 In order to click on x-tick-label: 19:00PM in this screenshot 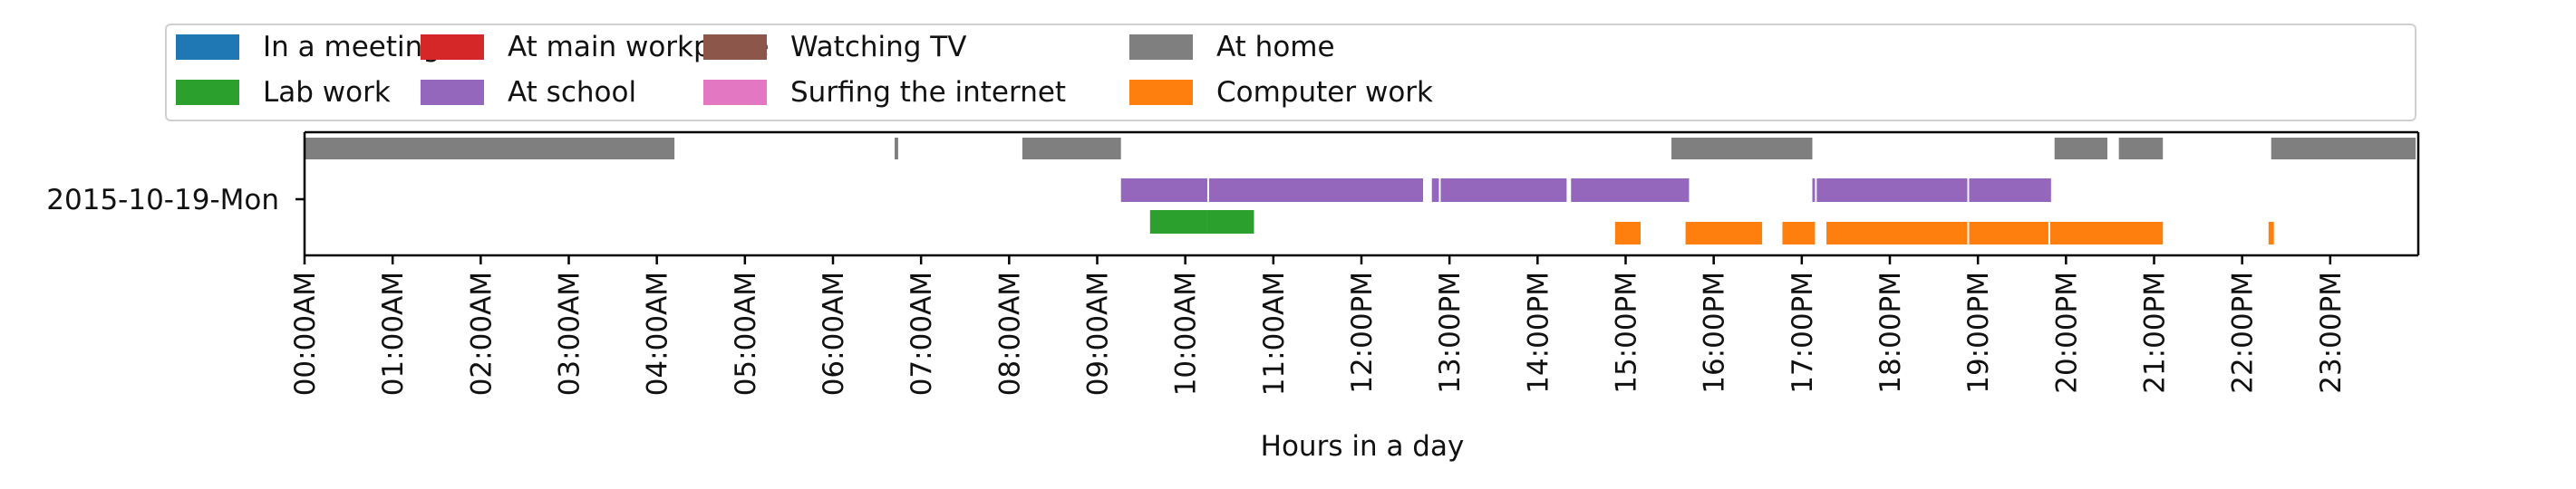, I will do `click(1978, 333)`.